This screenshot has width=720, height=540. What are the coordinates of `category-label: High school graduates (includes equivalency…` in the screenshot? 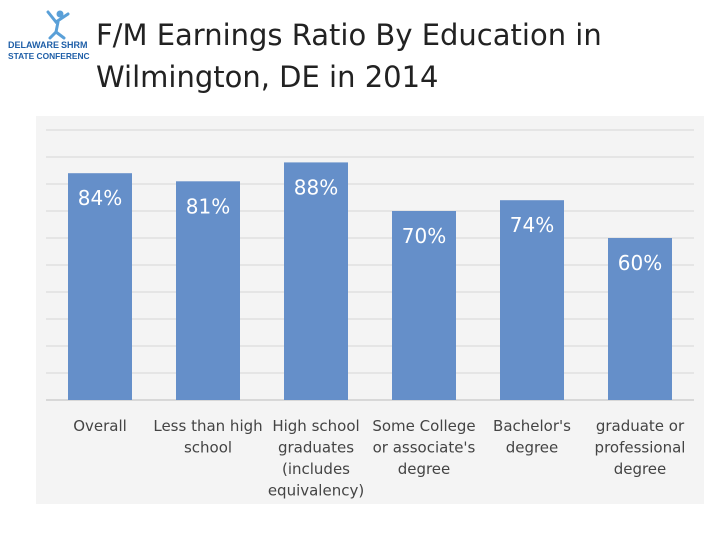 It's located at (316, 458).